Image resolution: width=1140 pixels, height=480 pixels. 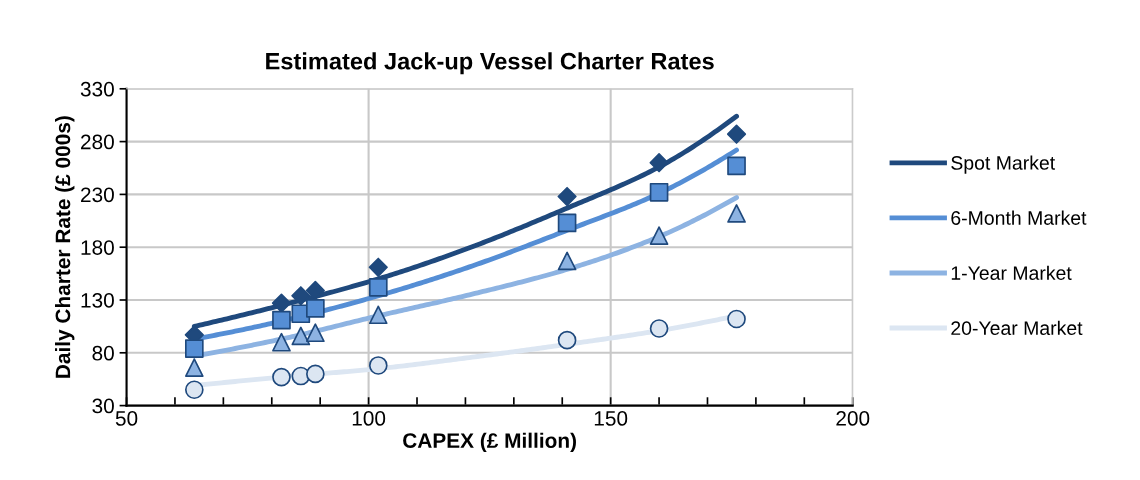 I want to click on y-tick-label: 330, so click(x=97, y=89).